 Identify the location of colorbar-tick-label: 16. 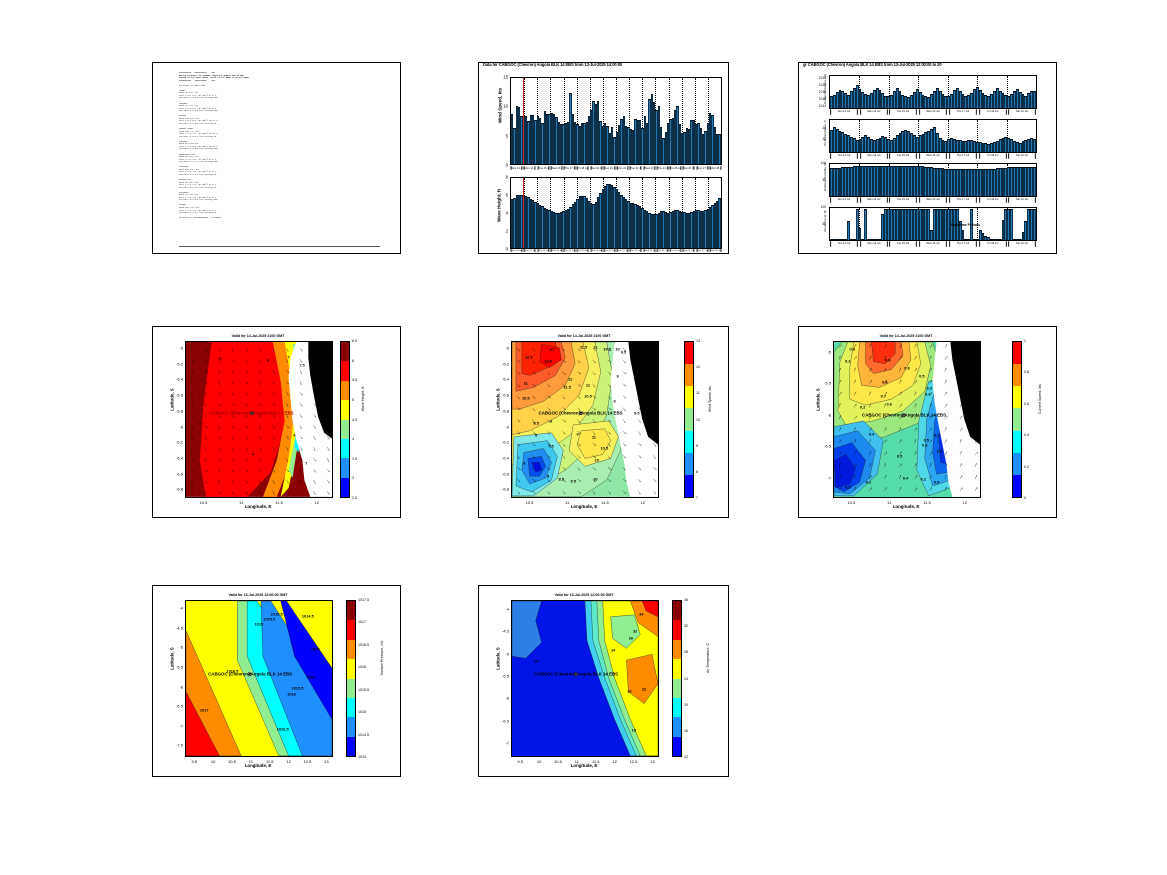
(686, 730).